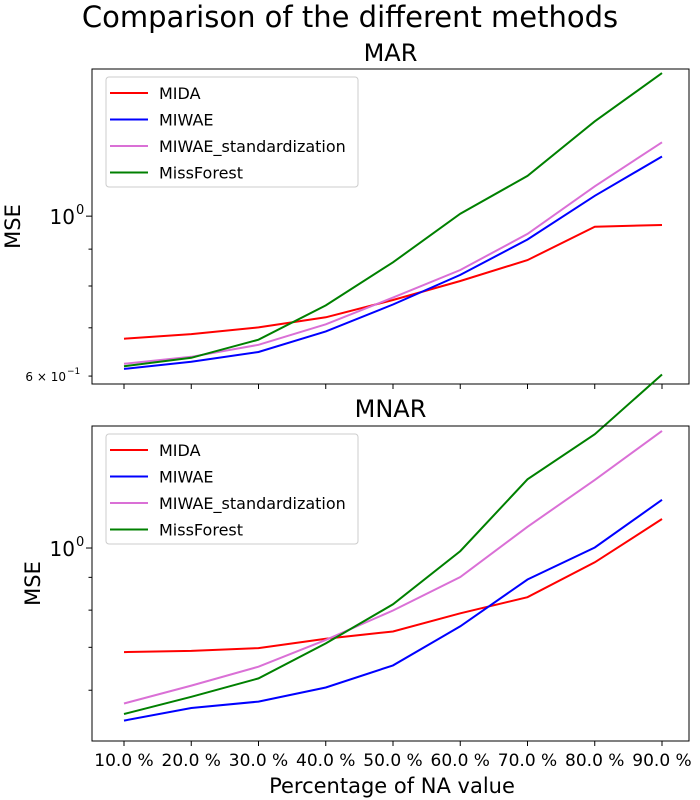 This screenshot has width=700, height=800. I want to click on x-axis-label: Percentage of NA value, so click(392, 786).